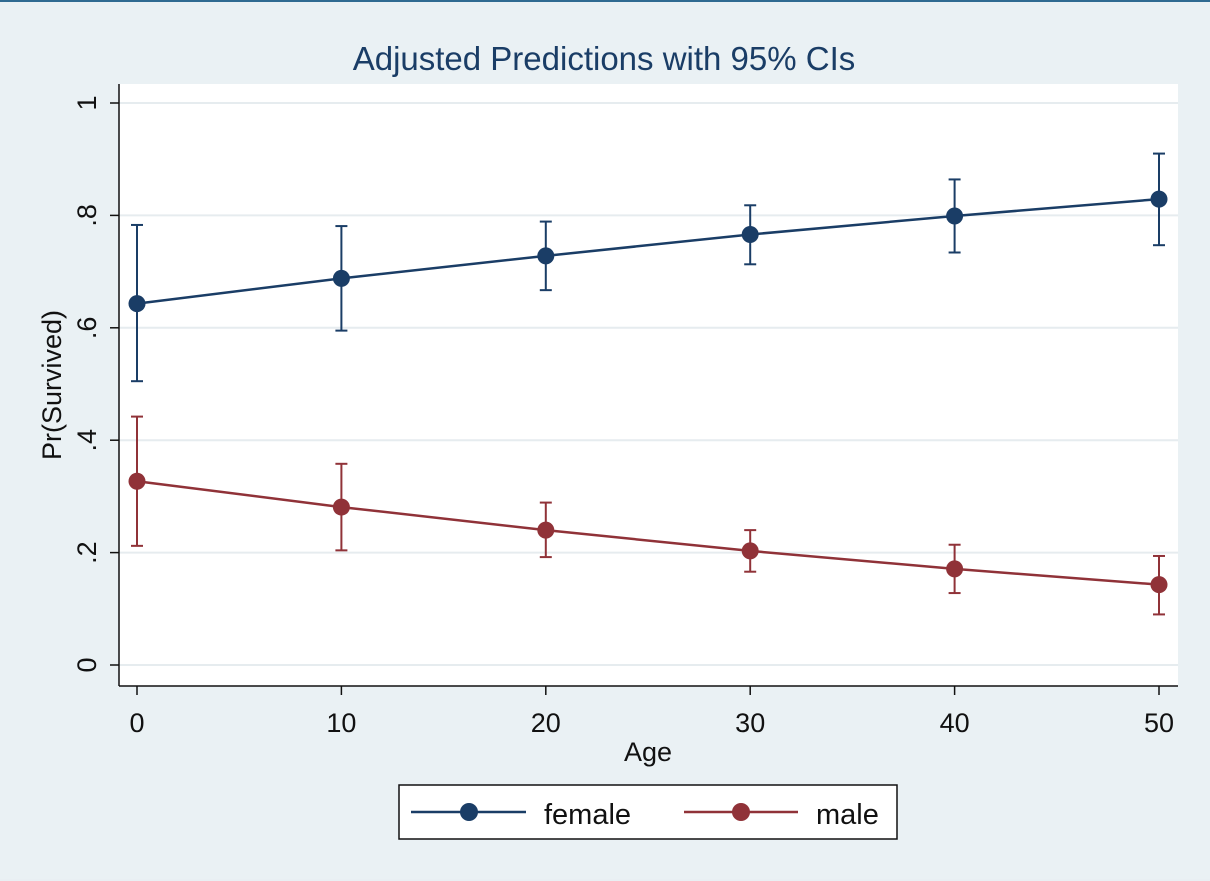  Describe the element at coordinates (546, 723) in the screenshot. I see `x-tick-label: 20` at that location.